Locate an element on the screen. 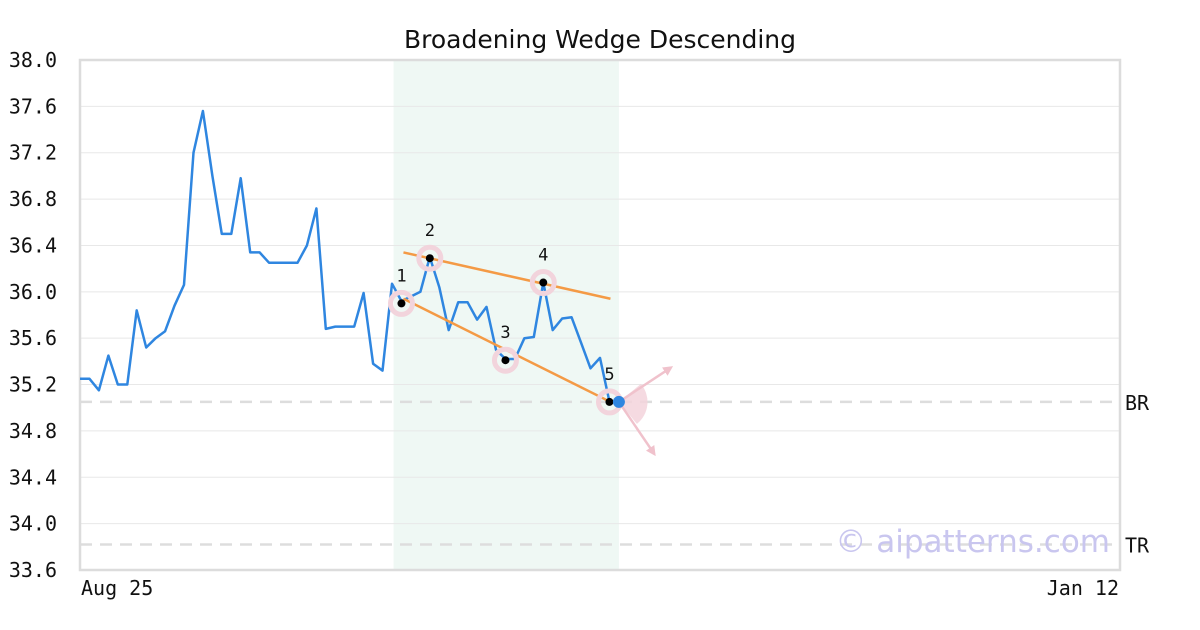  chart-title: Broadening Wedge Descending is located at coordinates (600, 39).